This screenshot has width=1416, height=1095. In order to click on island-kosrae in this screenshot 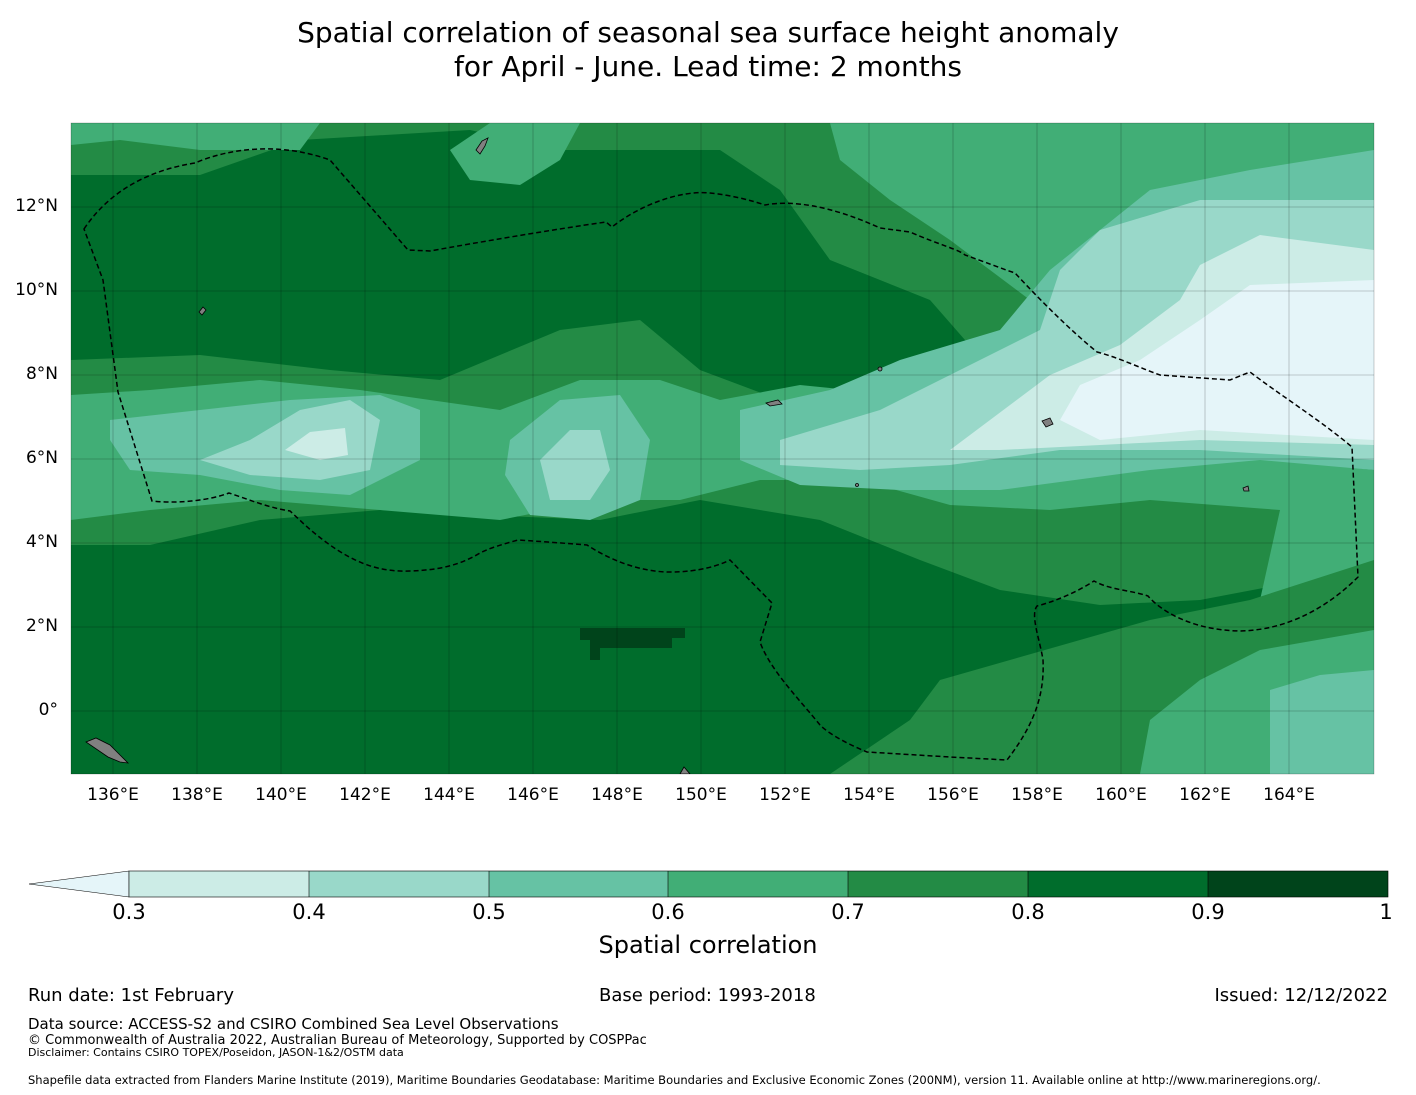, I will do `click(1246, 488)`.